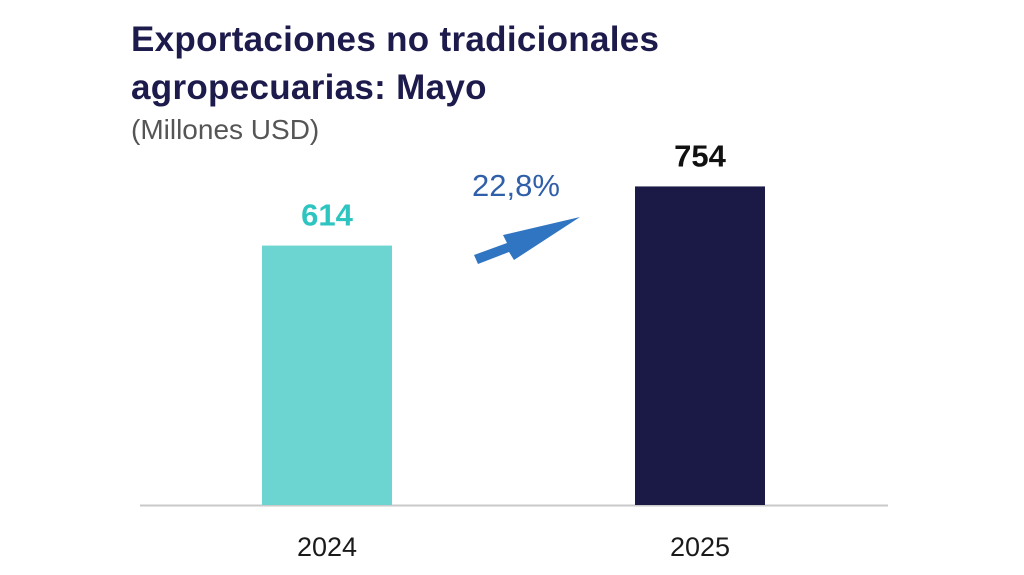 This screenshot has height=575, width=1024. I want to click on chart-subtitle: (Millones USD), so click(225, 129).